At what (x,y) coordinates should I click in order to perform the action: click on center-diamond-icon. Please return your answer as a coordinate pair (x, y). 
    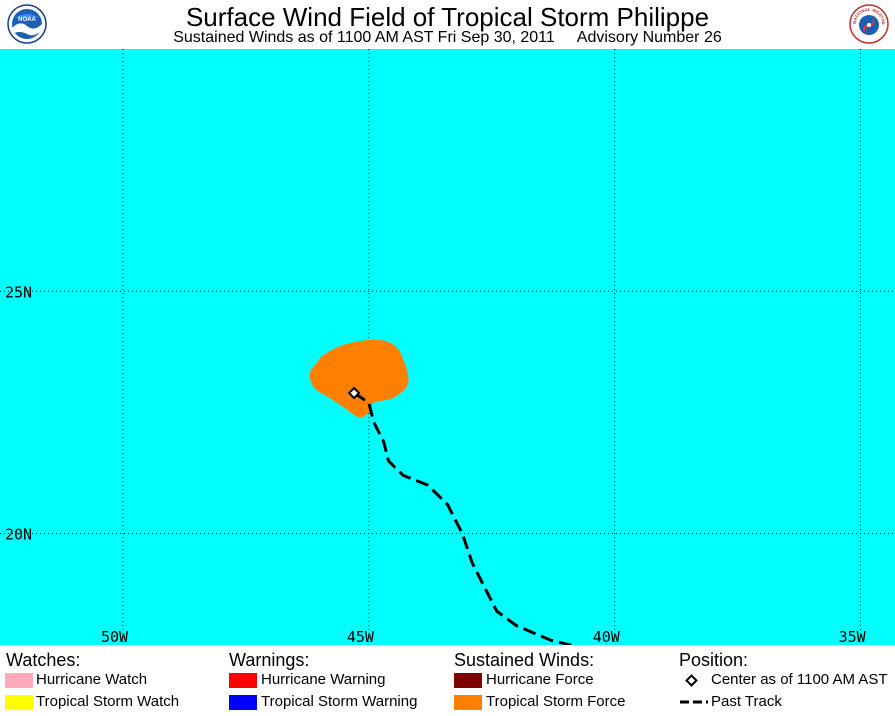
    Looking at the image, I should click on (691, 680).